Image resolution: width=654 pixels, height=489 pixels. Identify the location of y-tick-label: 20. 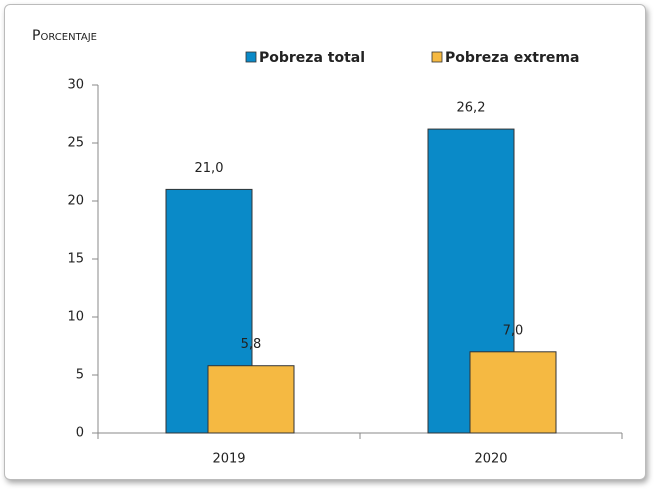
(75, 201).